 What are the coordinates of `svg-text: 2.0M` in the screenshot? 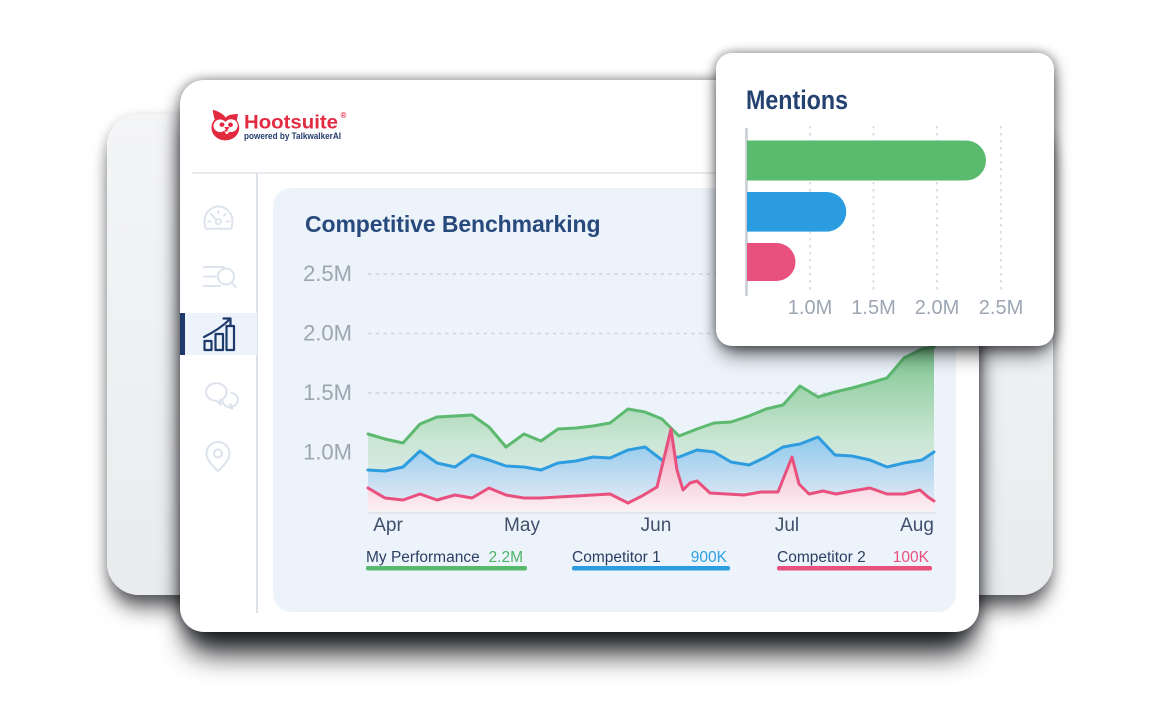 It's located at (937, 308).